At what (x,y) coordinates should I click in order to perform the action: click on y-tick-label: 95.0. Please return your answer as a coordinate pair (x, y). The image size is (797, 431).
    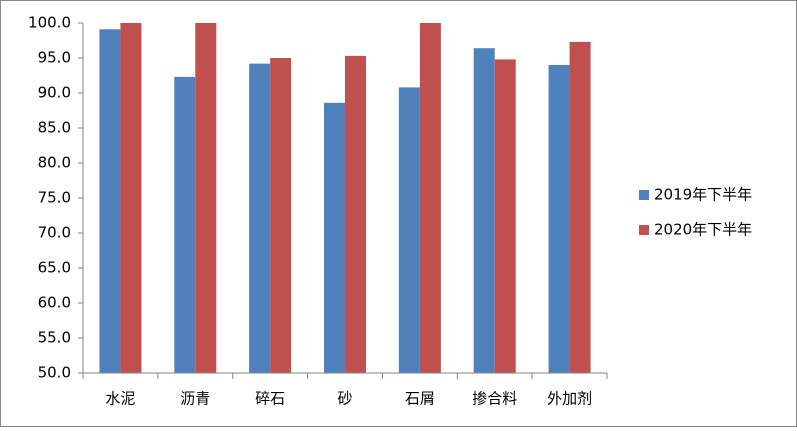
    Looking at the image, I should click on (54, 58).